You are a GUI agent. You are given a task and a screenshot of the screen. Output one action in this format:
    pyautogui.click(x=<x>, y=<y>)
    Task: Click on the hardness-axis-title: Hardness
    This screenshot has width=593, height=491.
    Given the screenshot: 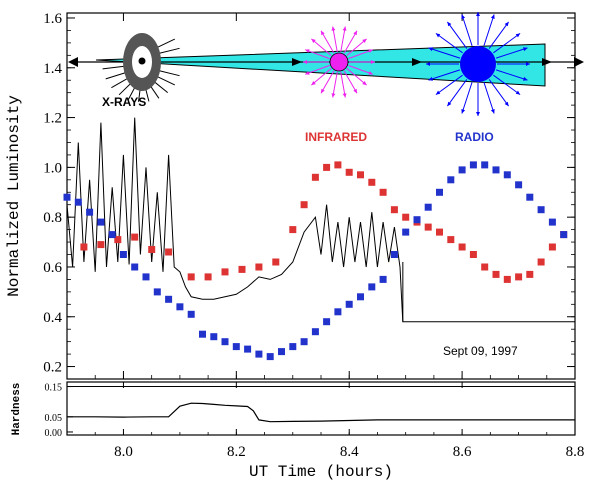 What is the action you would take?
    pyautogui.click(x=17, y=409)
    